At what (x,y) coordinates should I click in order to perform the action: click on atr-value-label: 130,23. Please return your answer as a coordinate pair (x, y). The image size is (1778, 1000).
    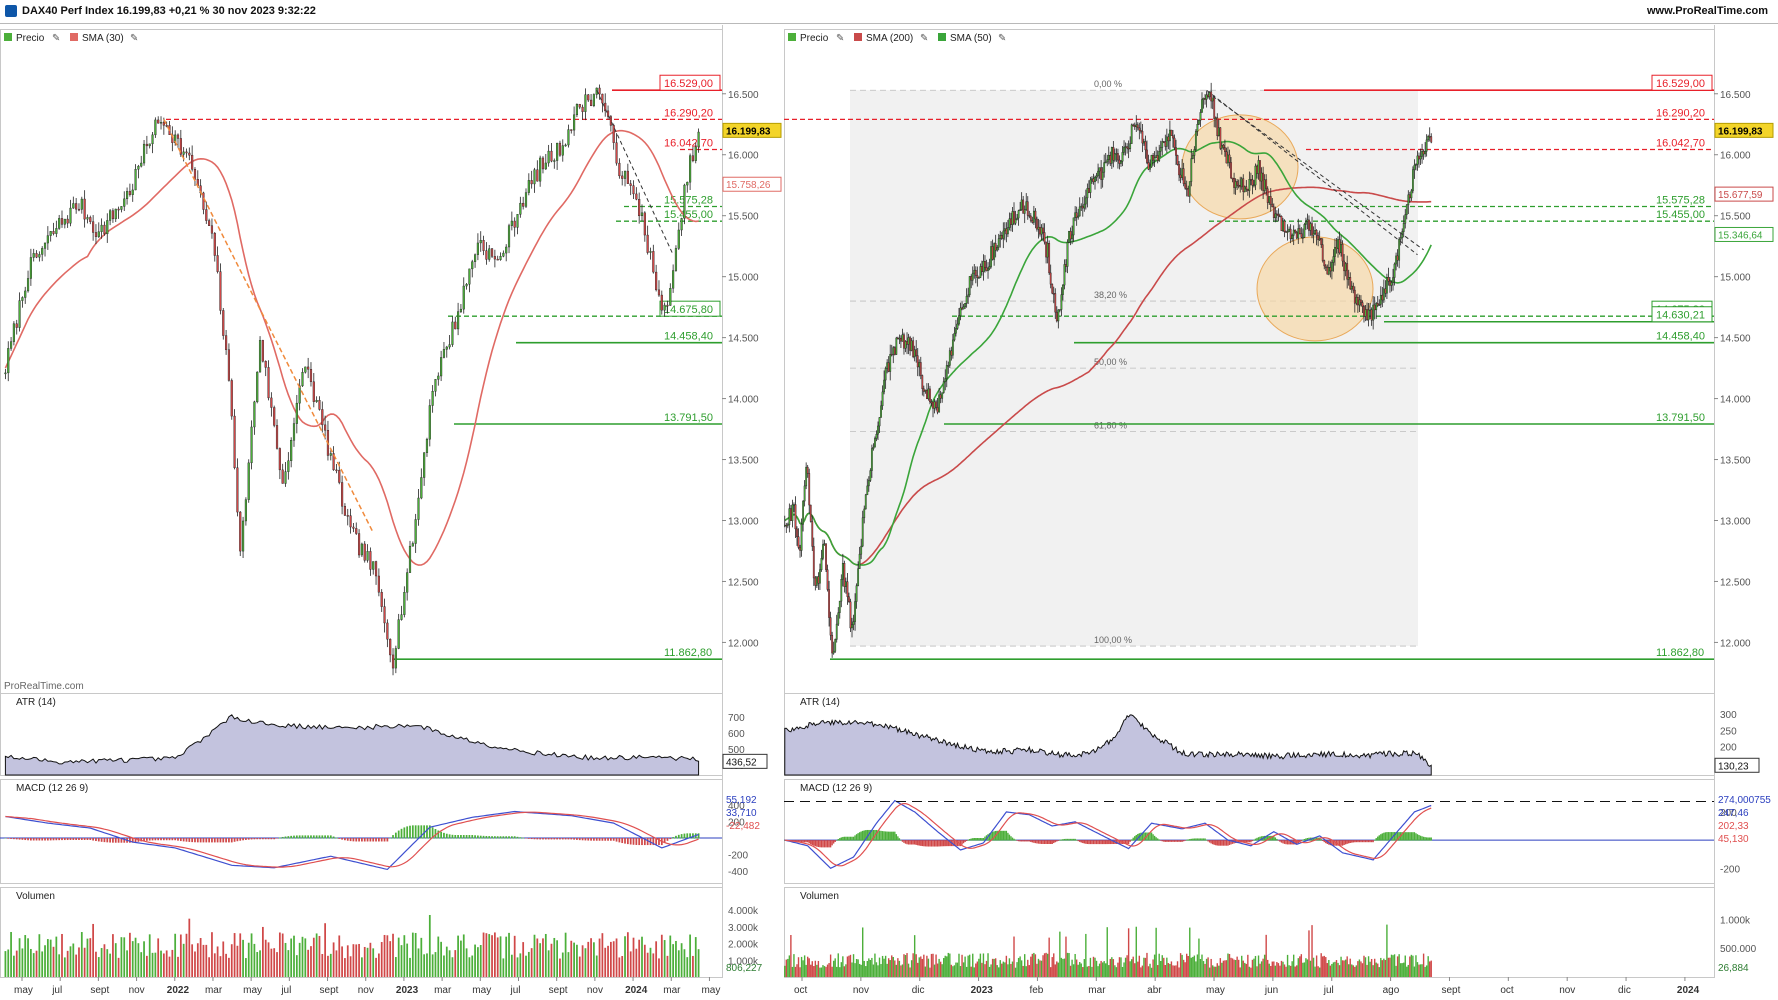
    Looking at the image, I should click on (1733, 766).